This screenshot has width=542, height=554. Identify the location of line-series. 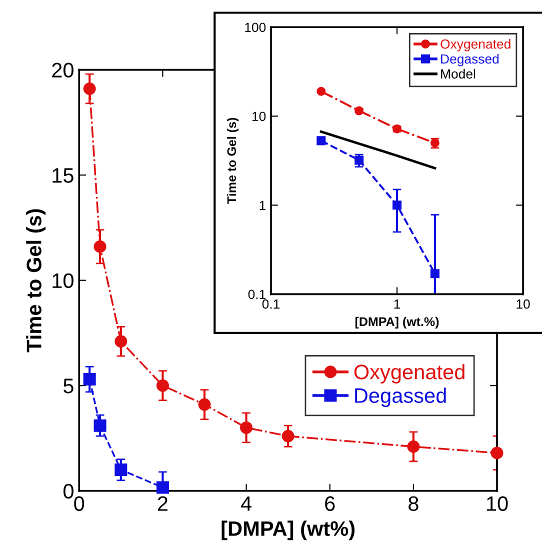
(378, 150).